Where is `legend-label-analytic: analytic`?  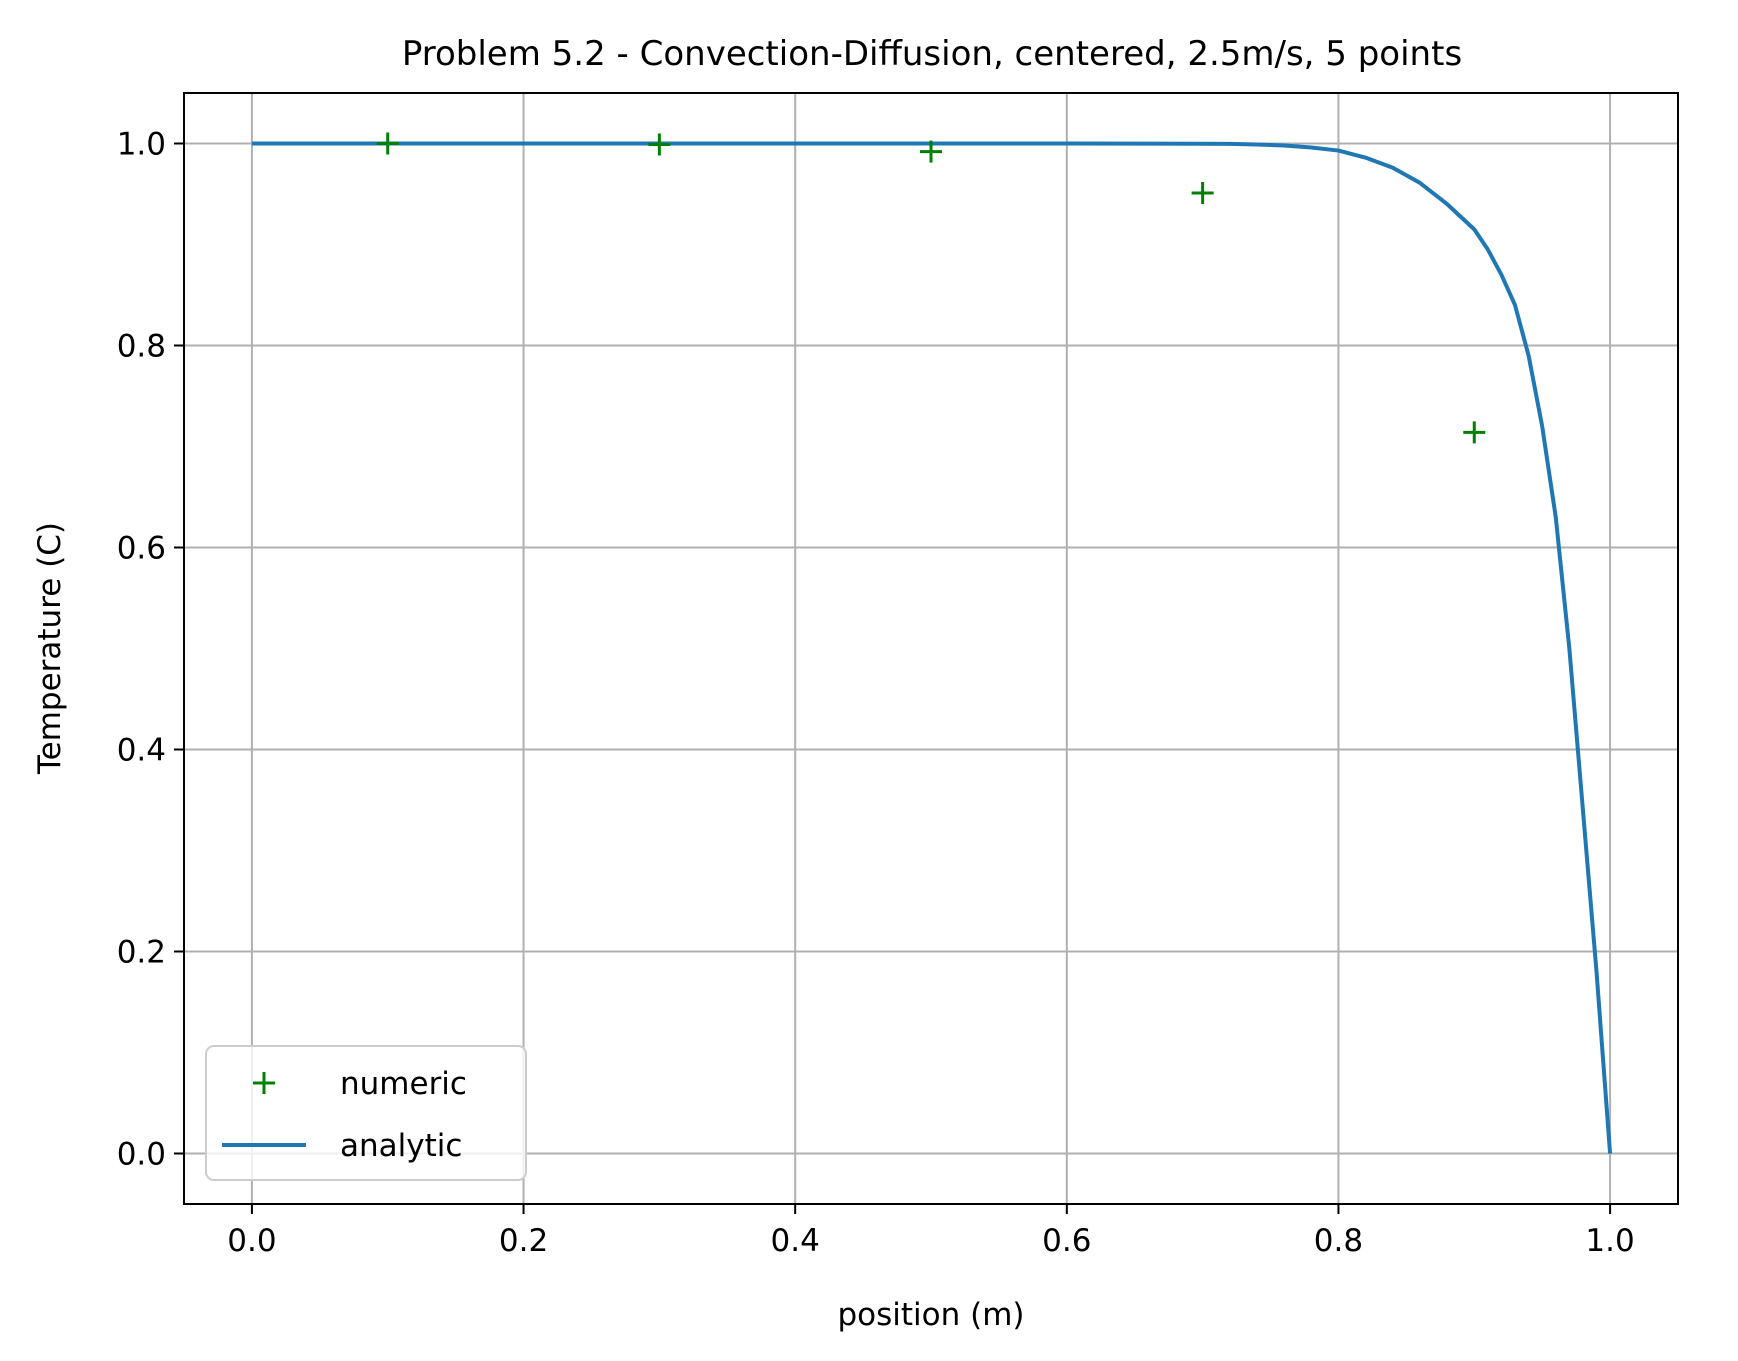
legend-label-analytic: analytic is located at coordinates (401, 1146).